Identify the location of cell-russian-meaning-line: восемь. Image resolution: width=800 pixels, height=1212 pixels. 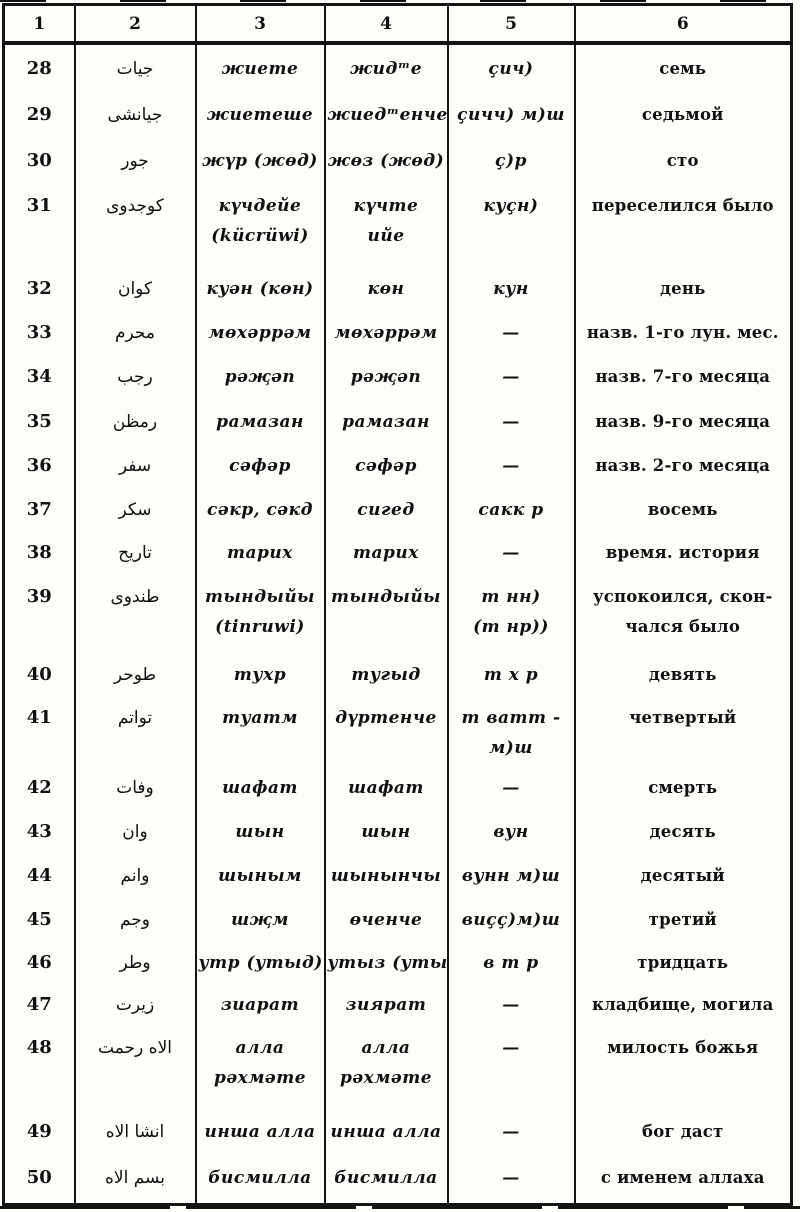
(682, 509).